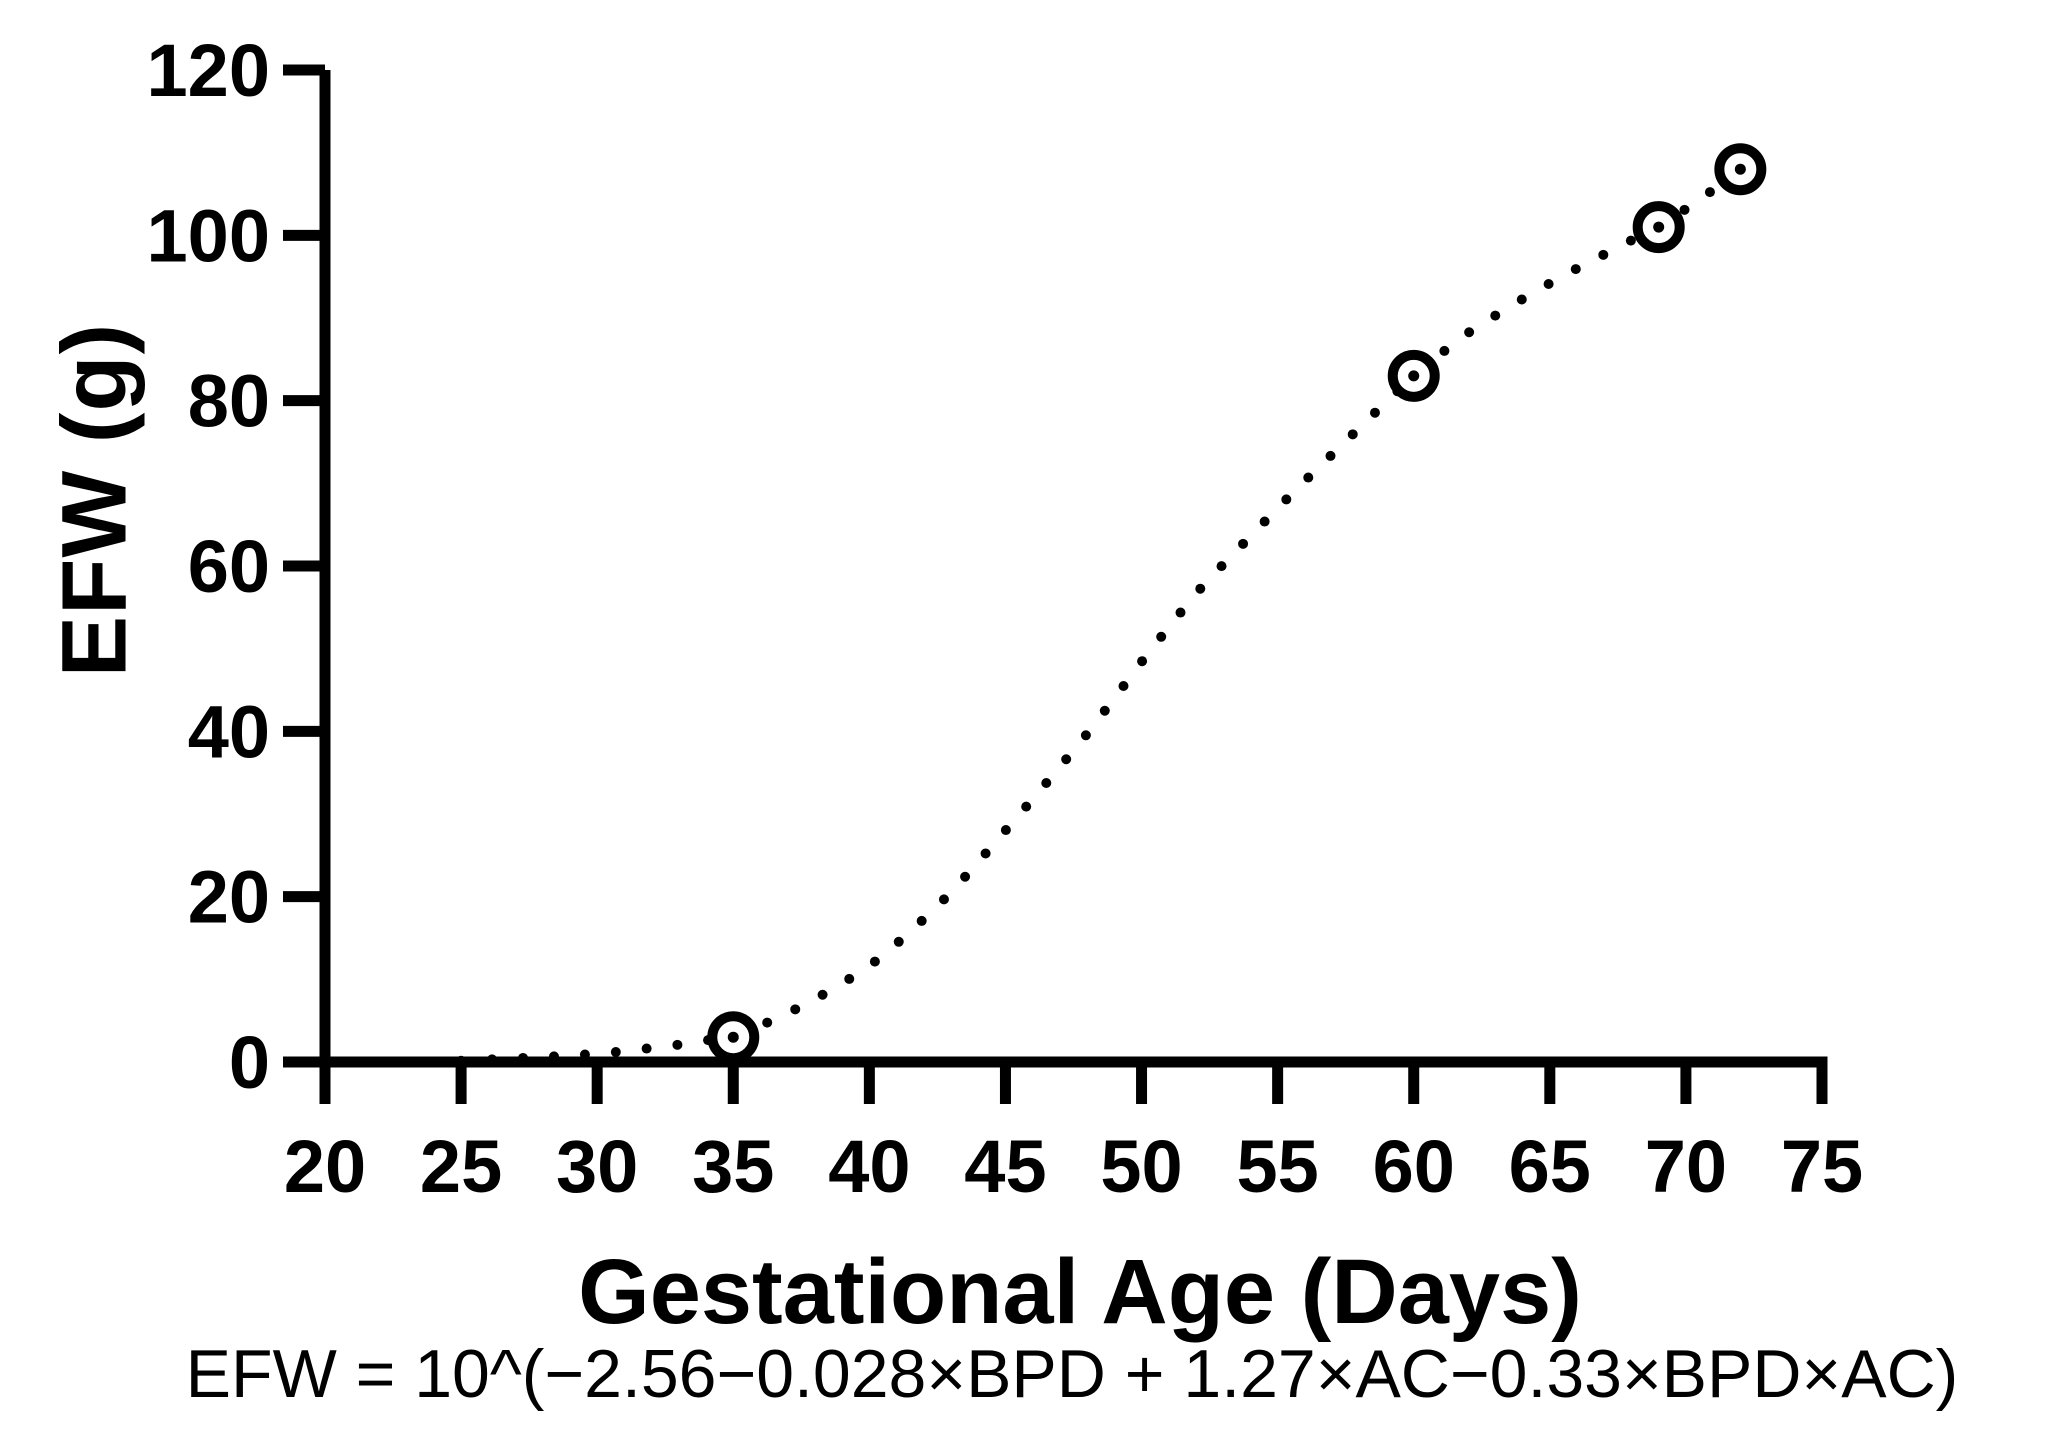 This screenshot has width=2062, height=1443. Describe the element at coordinates (304, 566) in the screenshot. I see `y-ticks` at that location.